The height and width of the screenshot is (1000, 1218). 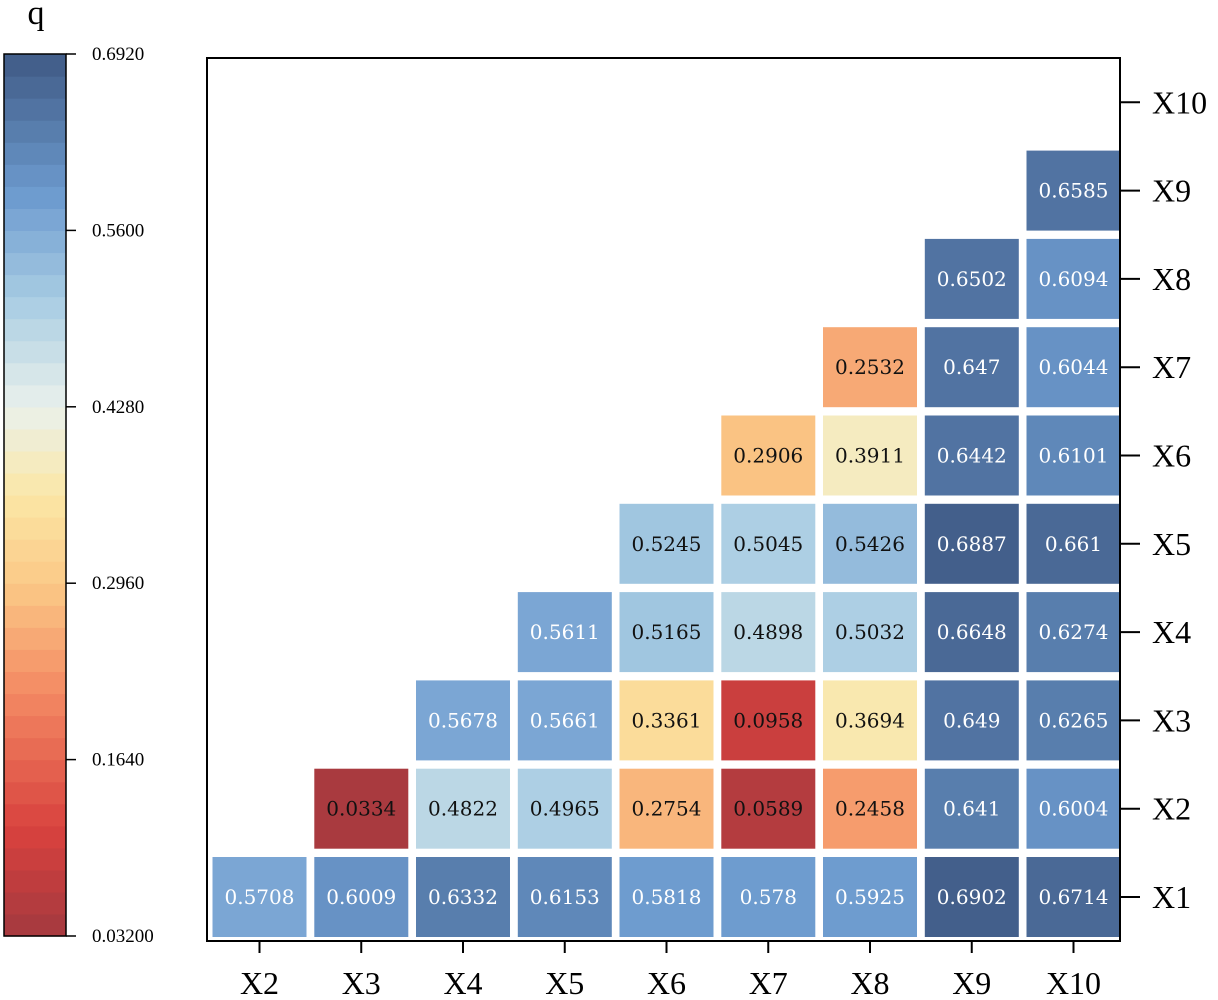 What do you see at coordinates (36, 16) in the screenshot?
I see `colorbar-title: q` at bounding box center [36, 16].